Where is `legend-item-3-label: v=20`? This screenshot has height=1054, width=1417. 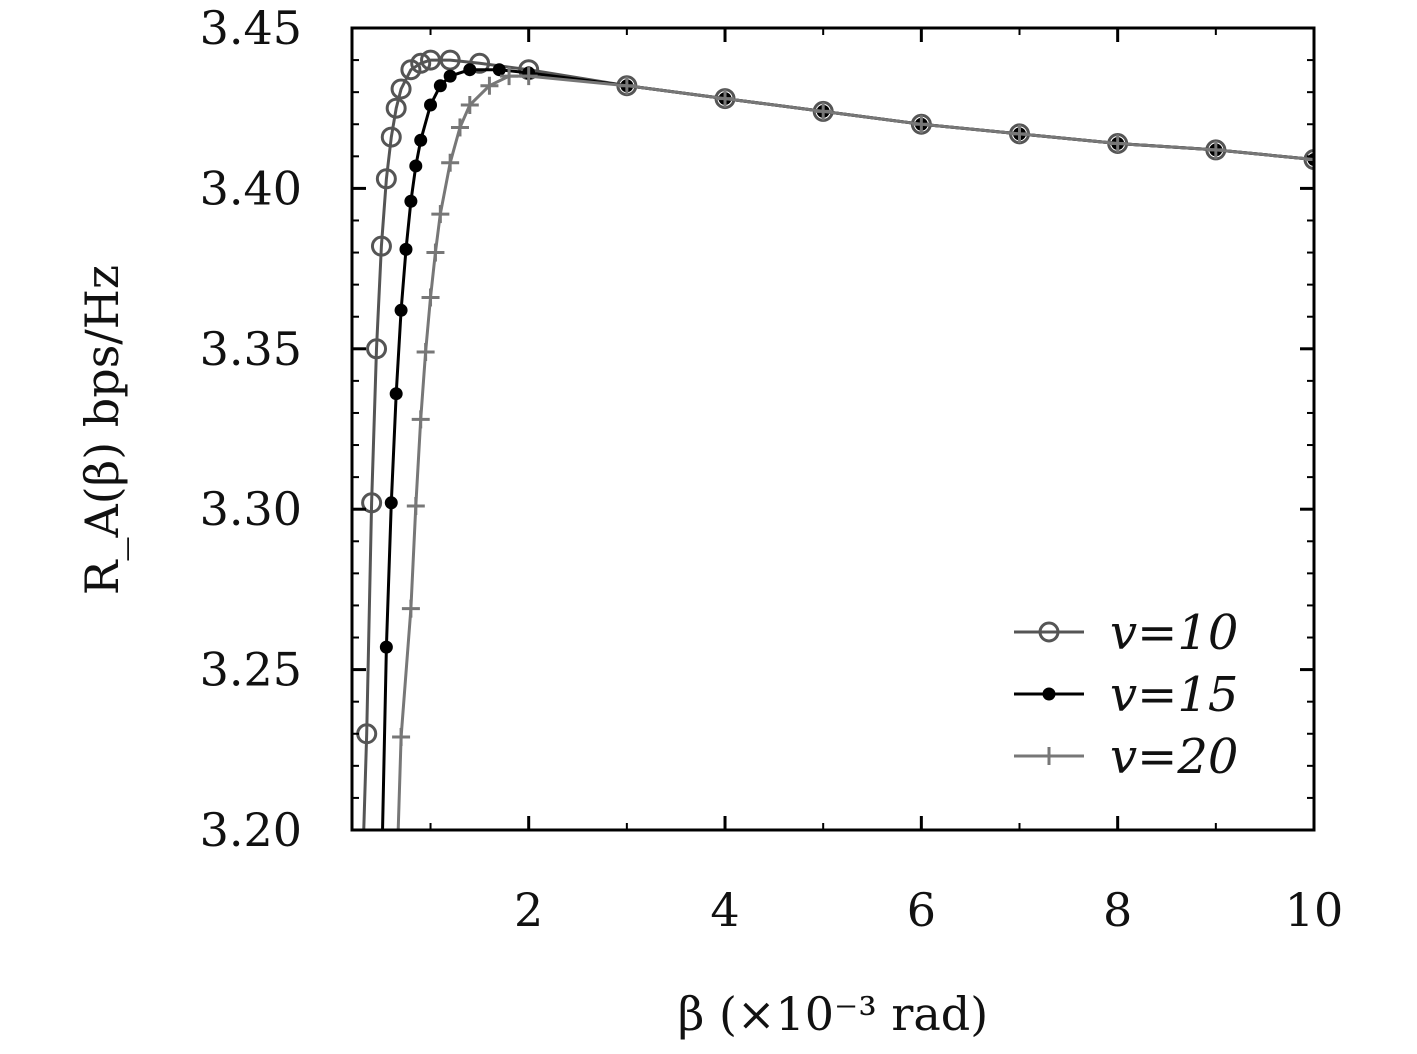 legend-item-3-label: v=20 is located at coordinates (1174, 757).